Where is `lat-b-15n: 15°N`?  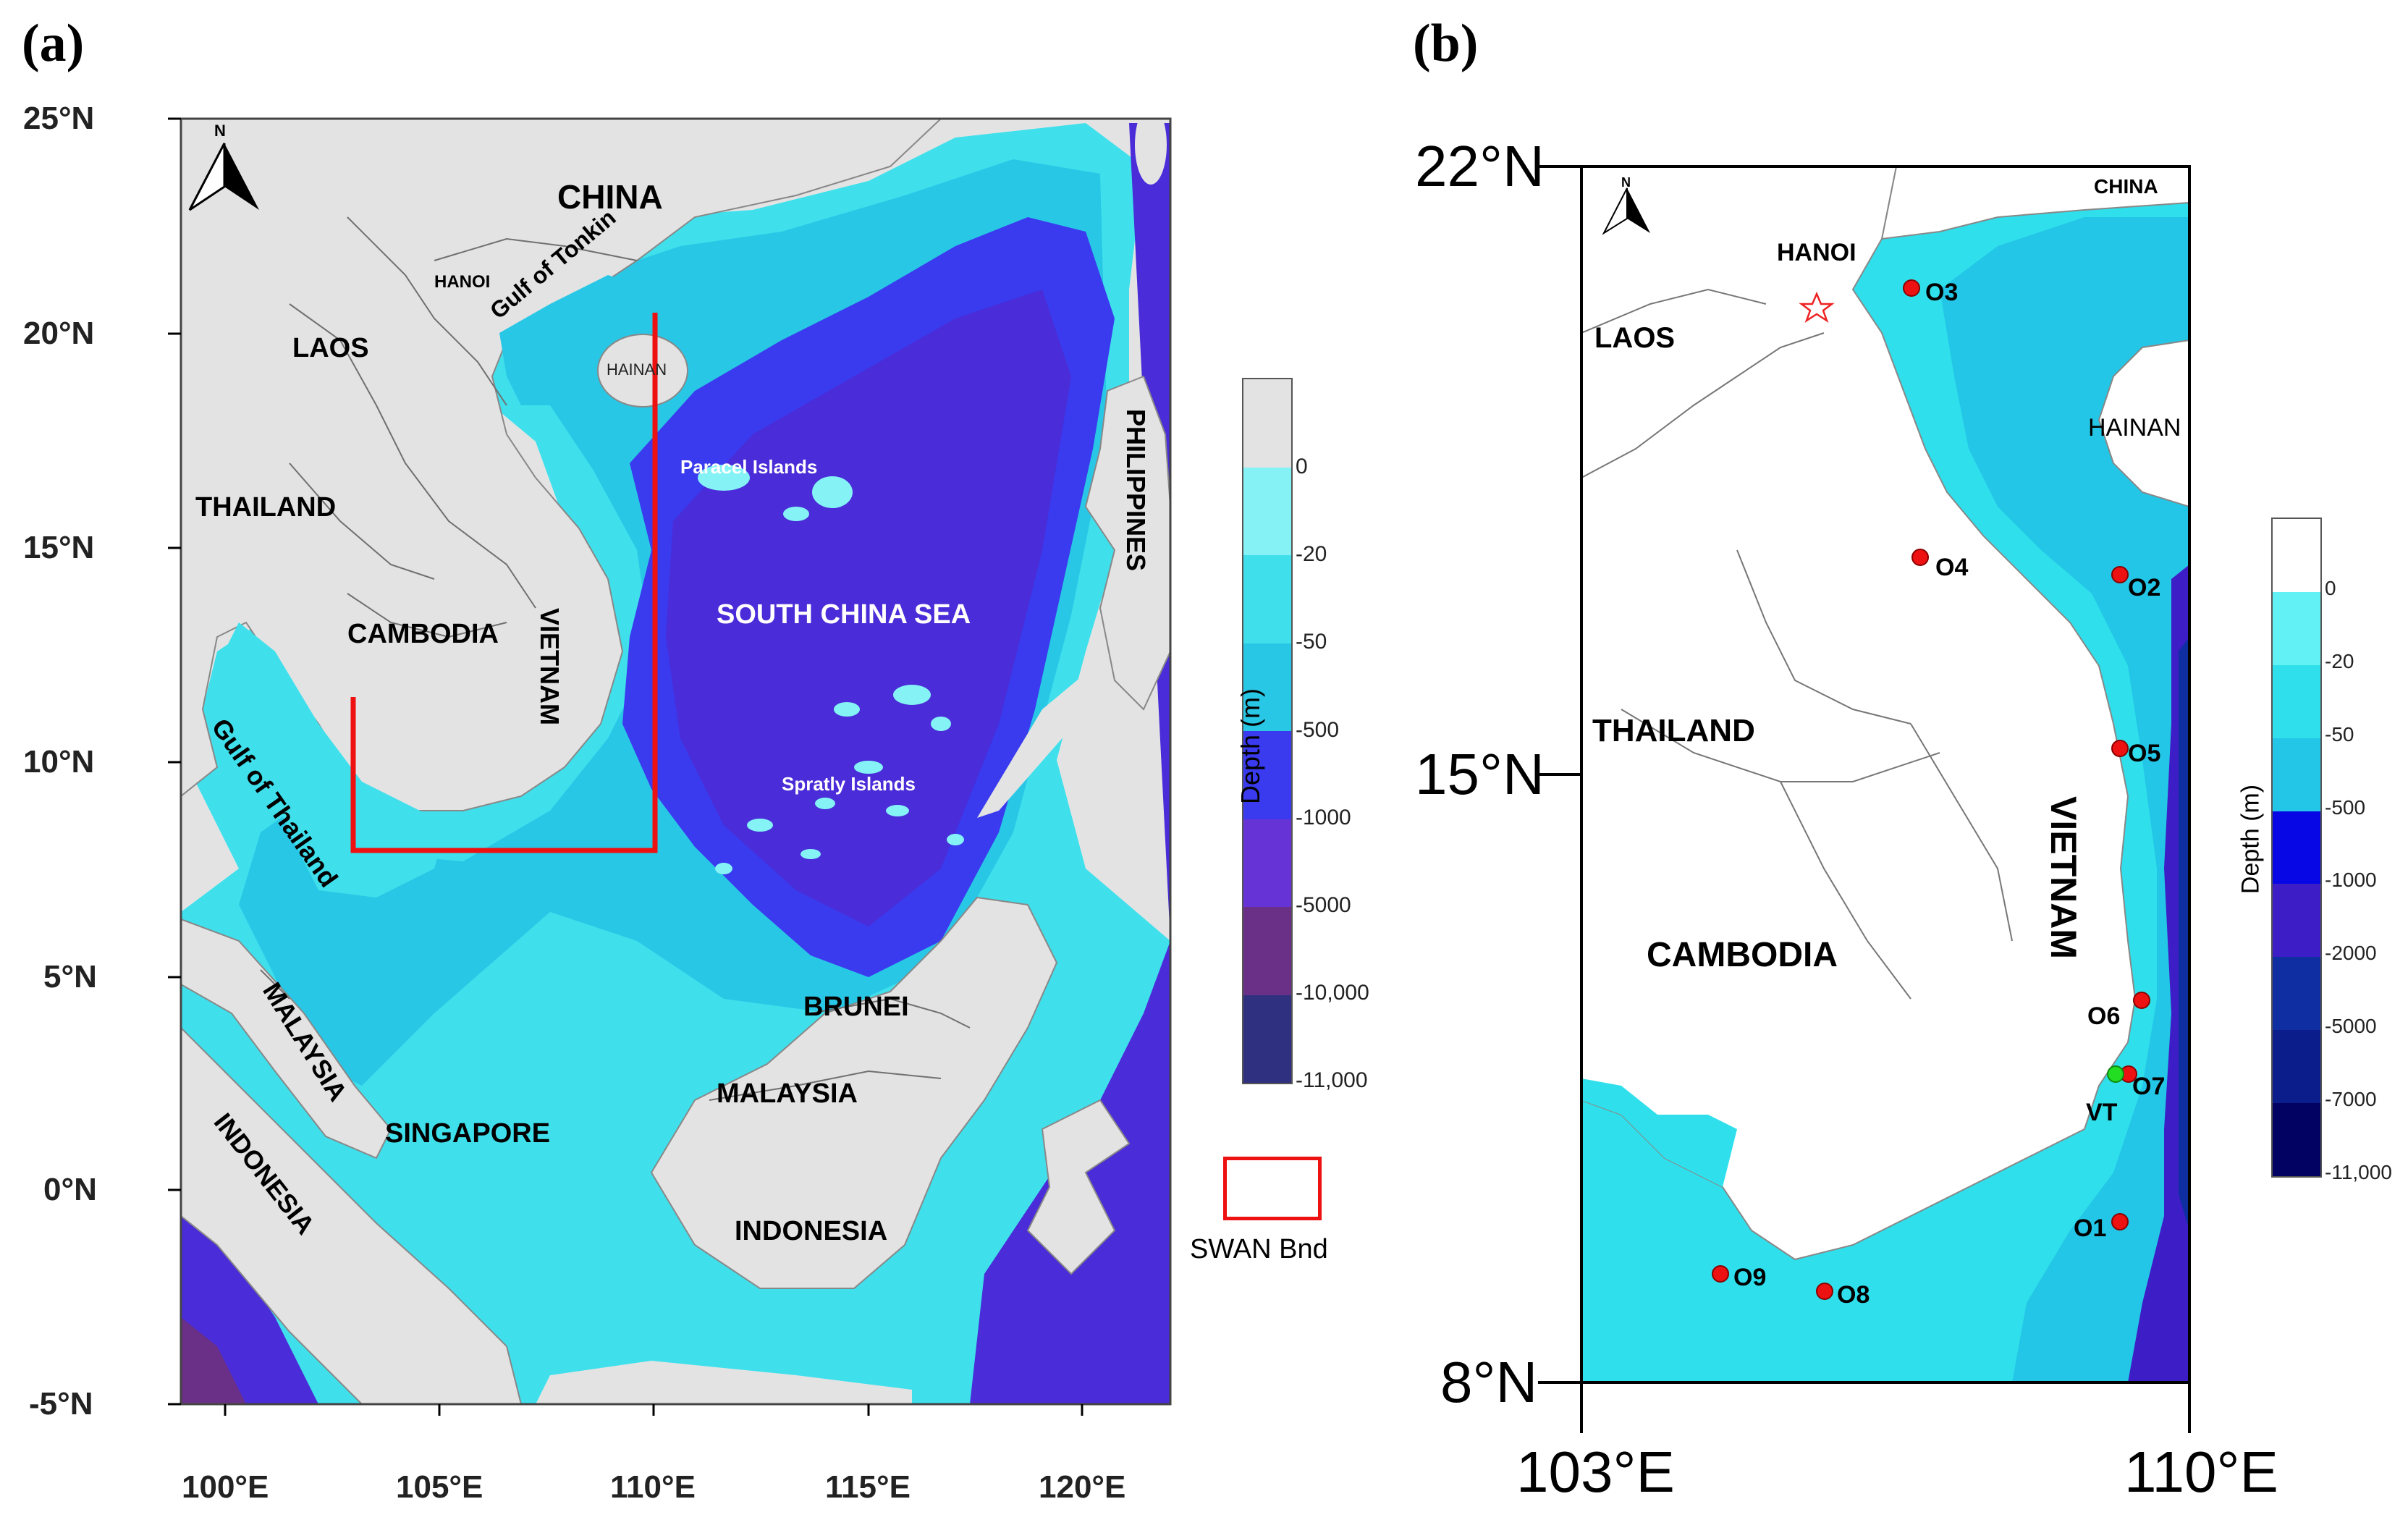
lat-b-15n: 15°N is located at coordinates (1480, 774).